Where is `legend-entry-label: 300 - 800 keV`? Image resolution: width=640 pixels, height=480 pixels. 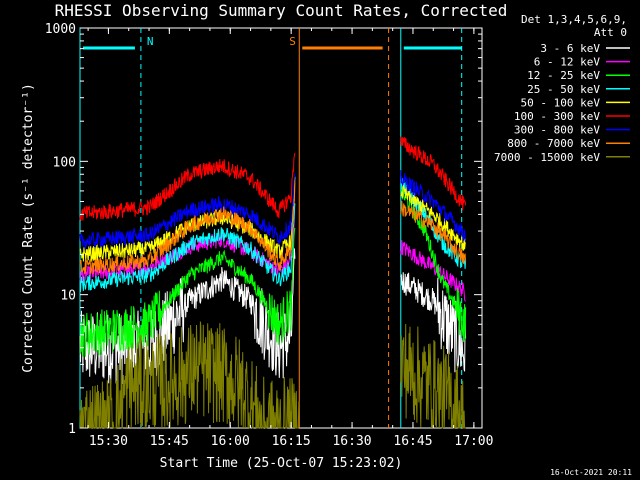
legend-entry-label: 300 - 800 keV is located at coordinates (557, 130).